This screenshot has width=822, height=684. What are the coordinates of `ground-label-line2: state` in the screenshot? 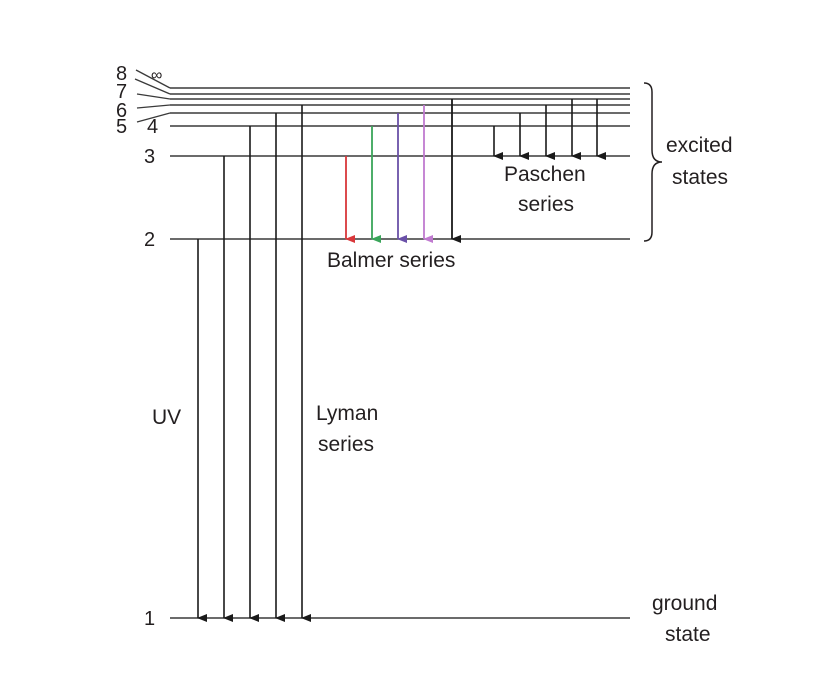 It's located at (688, 634).